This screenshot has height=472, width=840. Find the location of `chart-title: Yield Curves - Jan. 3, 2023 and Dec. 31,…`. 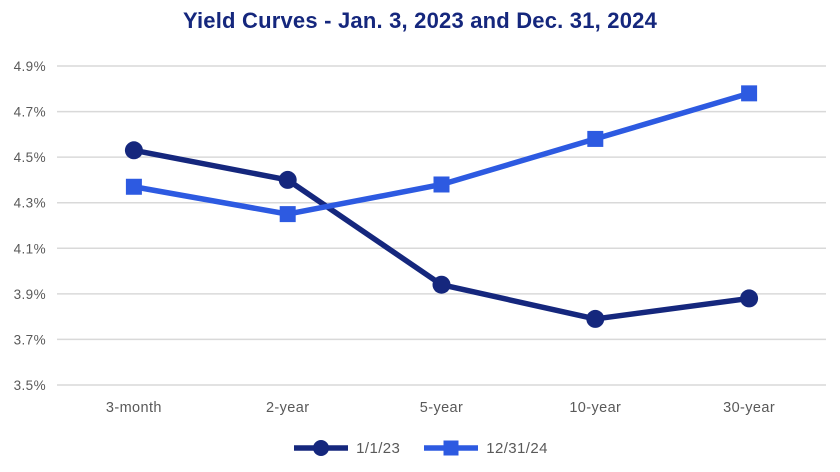

chart-title: Yield Curves - Jan. 3, 2023 and Dec. 31,… is located at coordinates (420, 20).